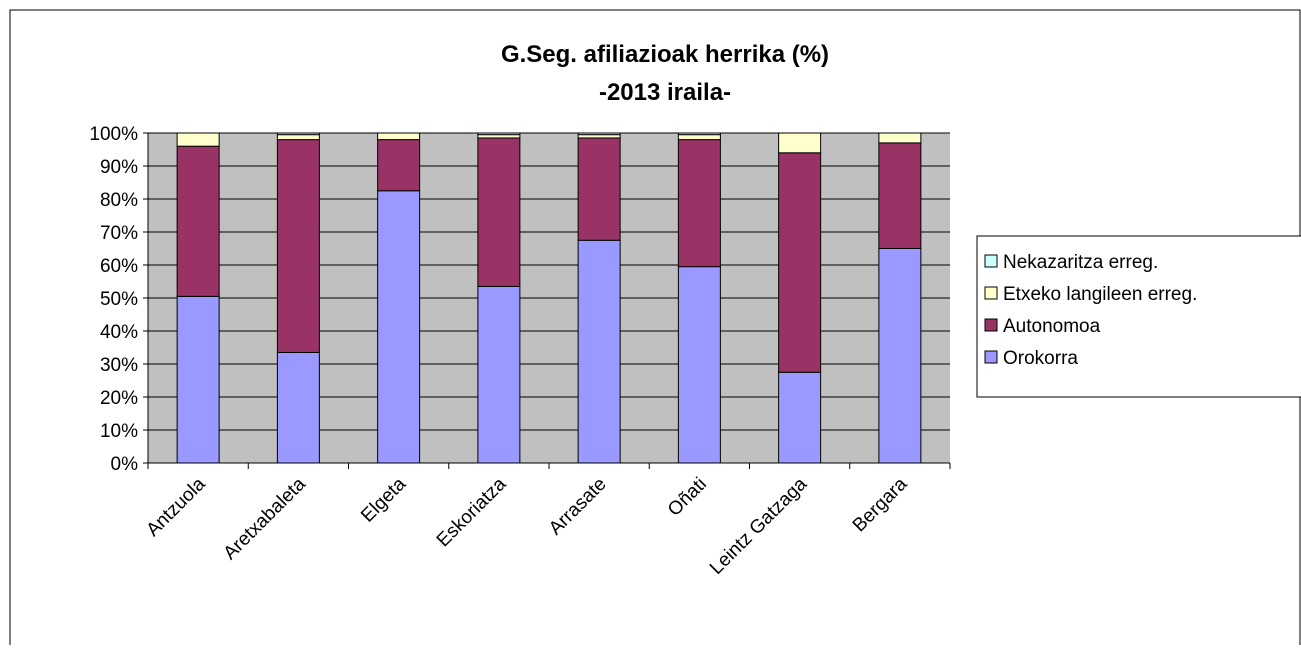 The height and width of the screenshot is (650, 1301). Describe the element at coordinates (113, 134) in the screenshot. I see `y-tick-label: 100%` at that location.